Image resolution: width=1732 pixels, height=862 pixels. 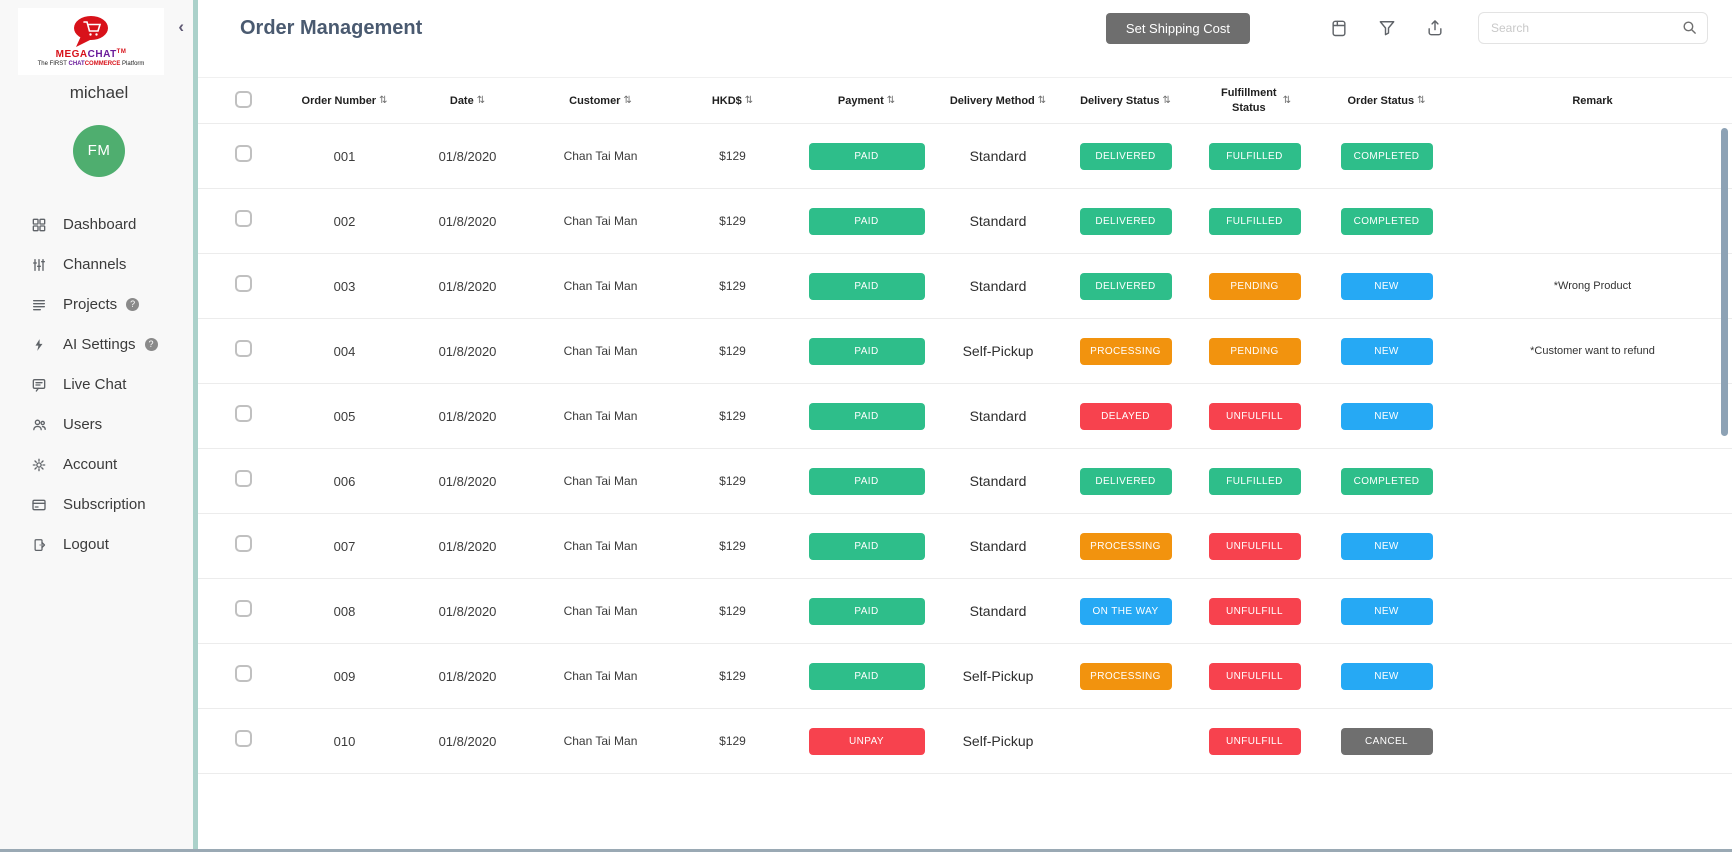 What do you see at coordinates (1386, 101) in the screenshot?
I see `column-header-order-status: Order Status ⇅` at bounding box center [1386, 101].